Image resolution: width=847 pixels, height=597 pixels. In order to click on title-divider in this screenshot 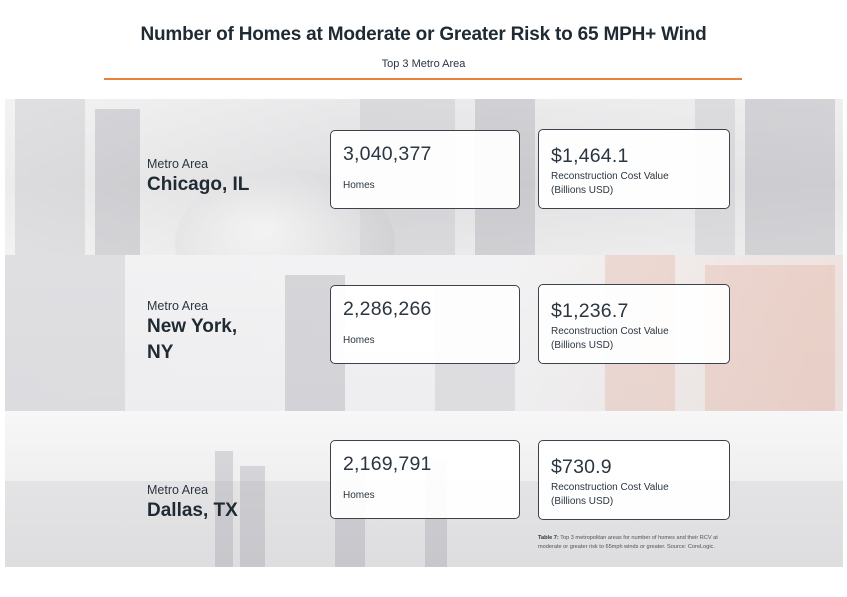, I will do `click(423, 79)`.